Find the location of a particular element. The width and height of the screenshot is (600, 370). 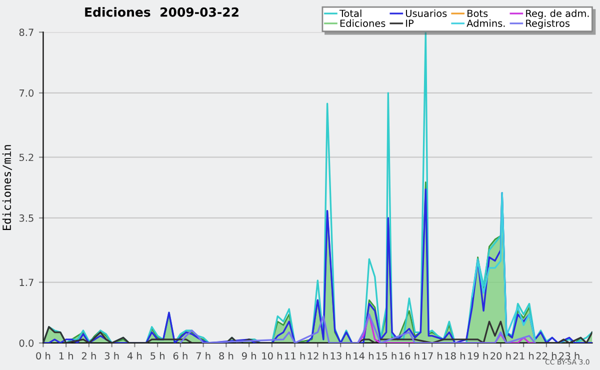

x-tick-label: 14 h is located at coordinates (364, 356).